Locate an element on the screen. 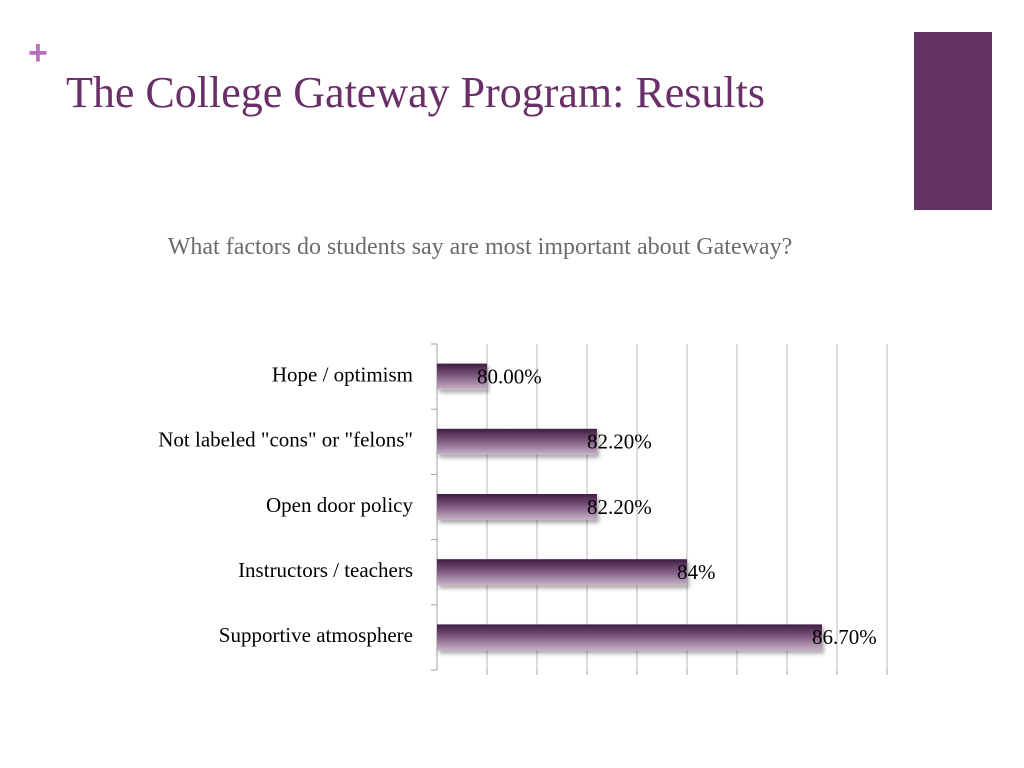 Image resolution: width=1024 pixels, height=768 pixels. data-label: 86.70% is located at coordinates (844, 637).